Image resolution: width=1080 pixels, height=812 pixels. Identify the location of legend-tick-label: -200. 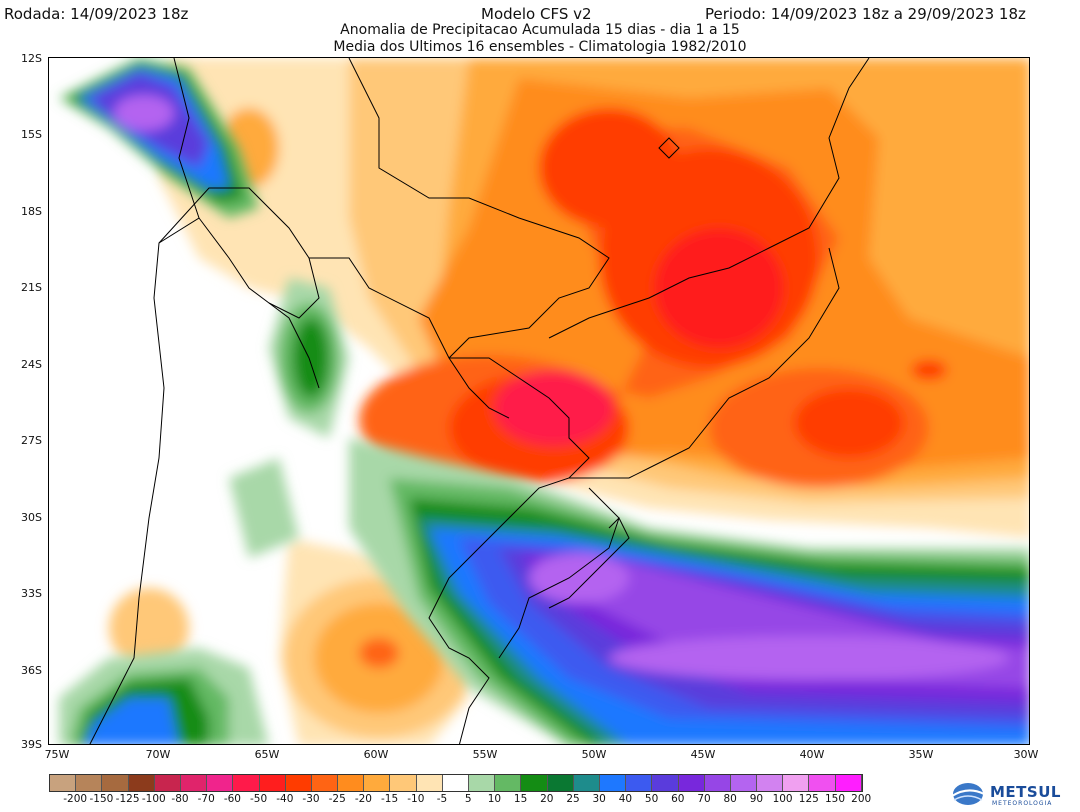
(75, 799).